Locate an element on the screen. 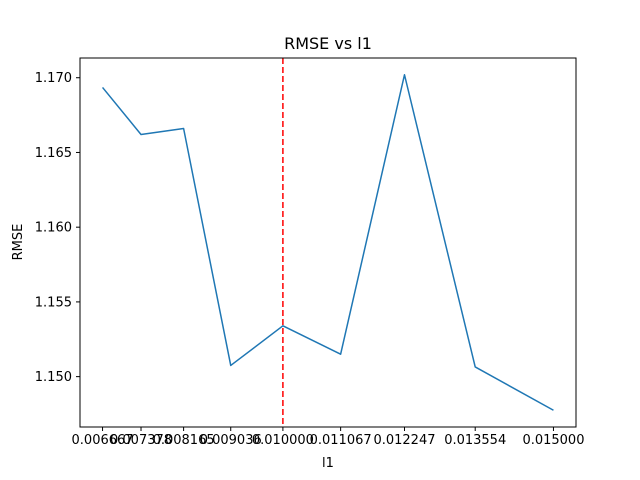 The height and width of the screenshot is (480, 640). y-tick-label: 1.150 is located at coordinates (53, 377).